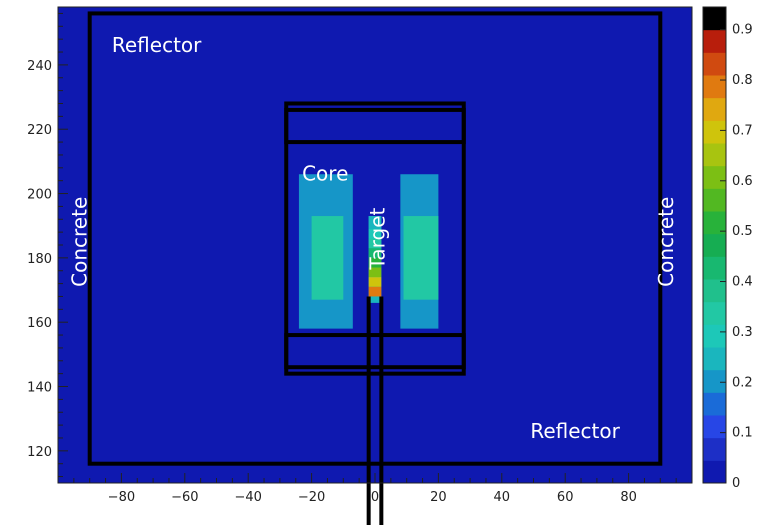 The width and height of the screenshot is (762, 525). What do you see at coordinates (39, 259) in the screenshot?
I see `y-tick-label: 180` at bounding box center [39, 259].